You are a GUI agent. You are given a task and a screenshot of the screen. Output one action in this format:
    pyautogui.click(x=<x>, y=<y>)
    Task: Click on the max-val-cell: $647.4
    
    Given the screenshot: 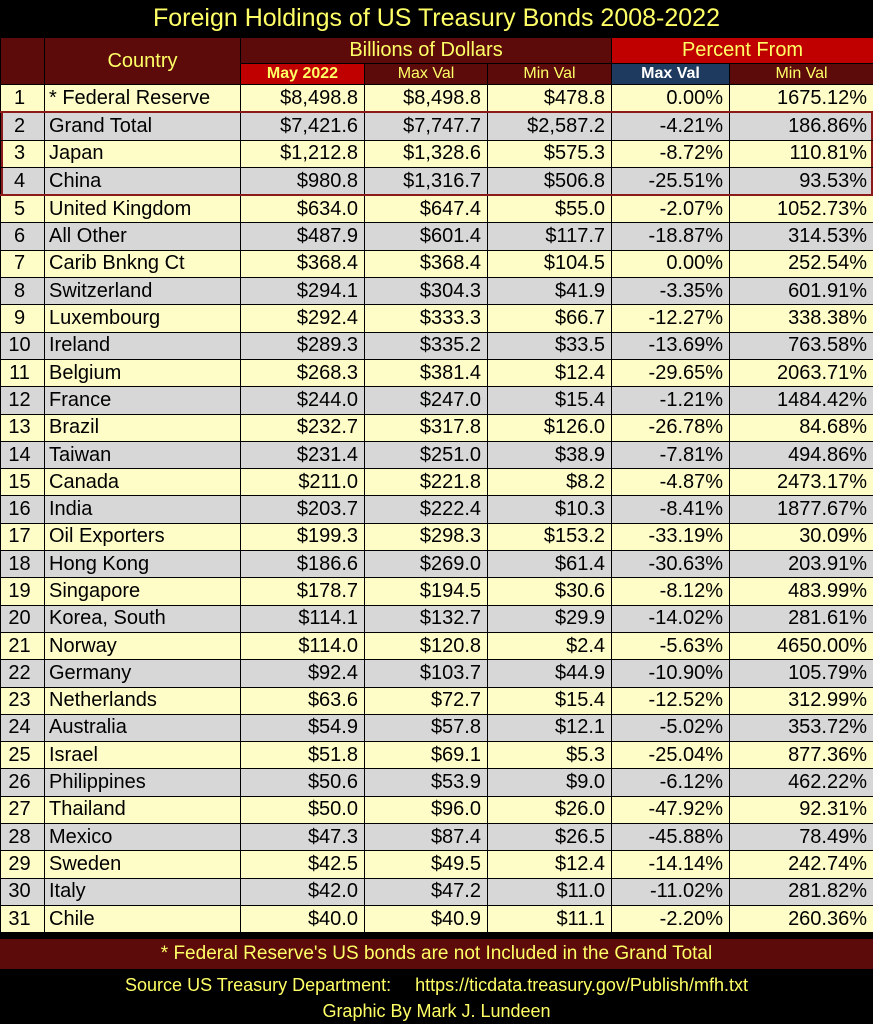 What is the action you would take?
    pyautogui.click(x=426, y=209)
    